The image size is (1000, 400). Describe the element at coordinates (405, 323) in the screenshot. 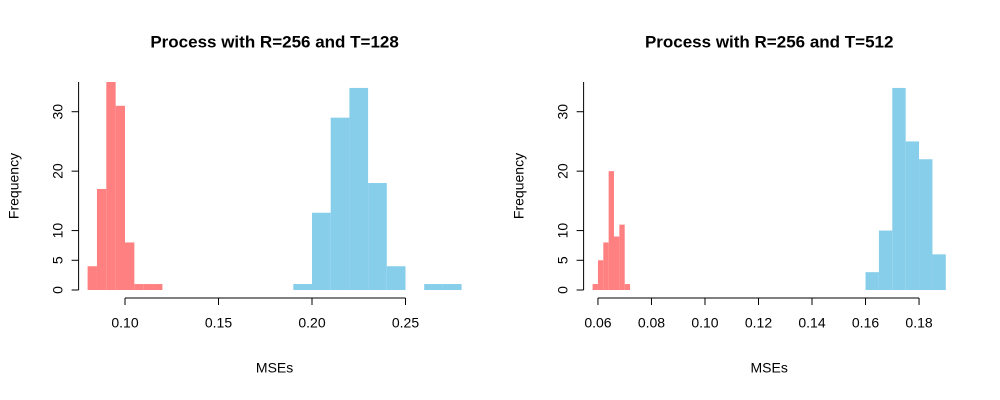

I see `x-tick-label: 0.25` at that location.